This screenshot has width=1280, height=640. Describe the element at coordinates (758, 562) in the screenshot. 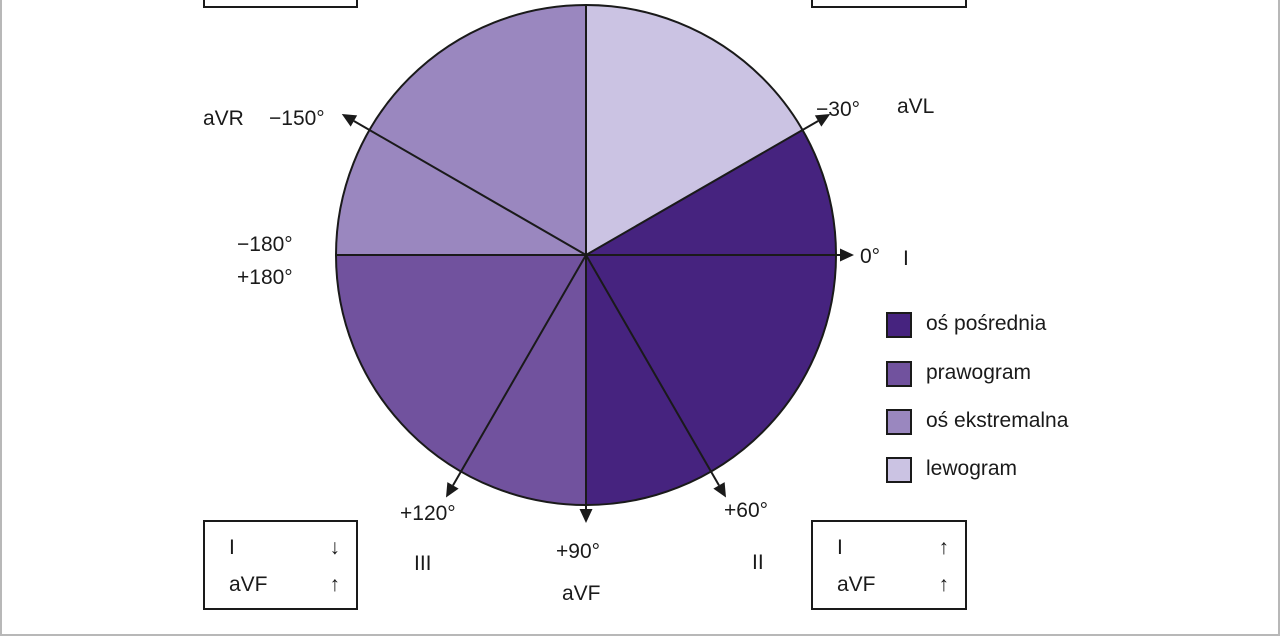

I see `lead-II-label: II` at that location.